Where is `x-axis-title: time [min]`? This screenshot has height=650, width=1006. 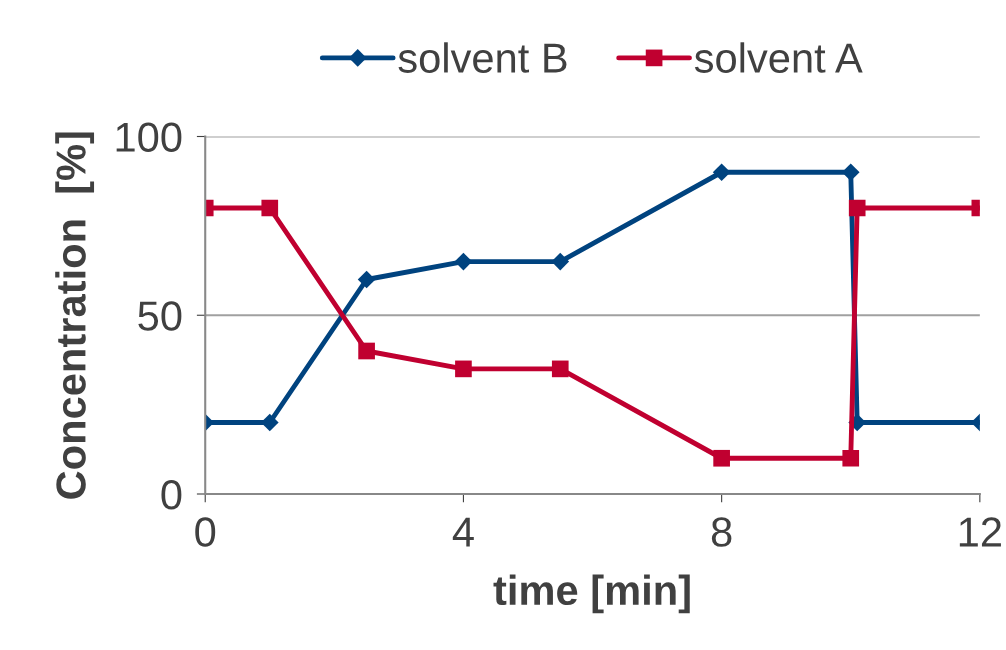 x-axis-title: time [min] is located at coordinates (591, 594).